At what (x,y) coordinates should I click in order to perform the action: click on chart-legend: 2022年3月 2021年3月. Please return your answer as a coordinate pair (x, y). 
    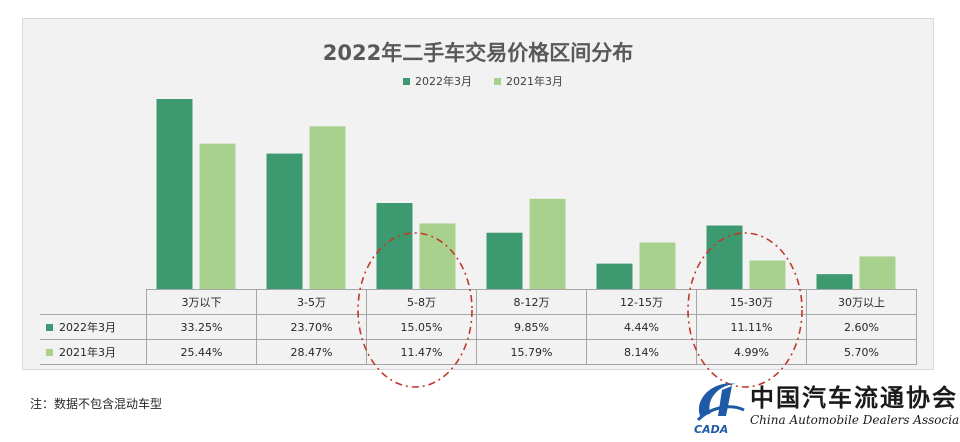
    Looking at the image, I should click on (483, 81).